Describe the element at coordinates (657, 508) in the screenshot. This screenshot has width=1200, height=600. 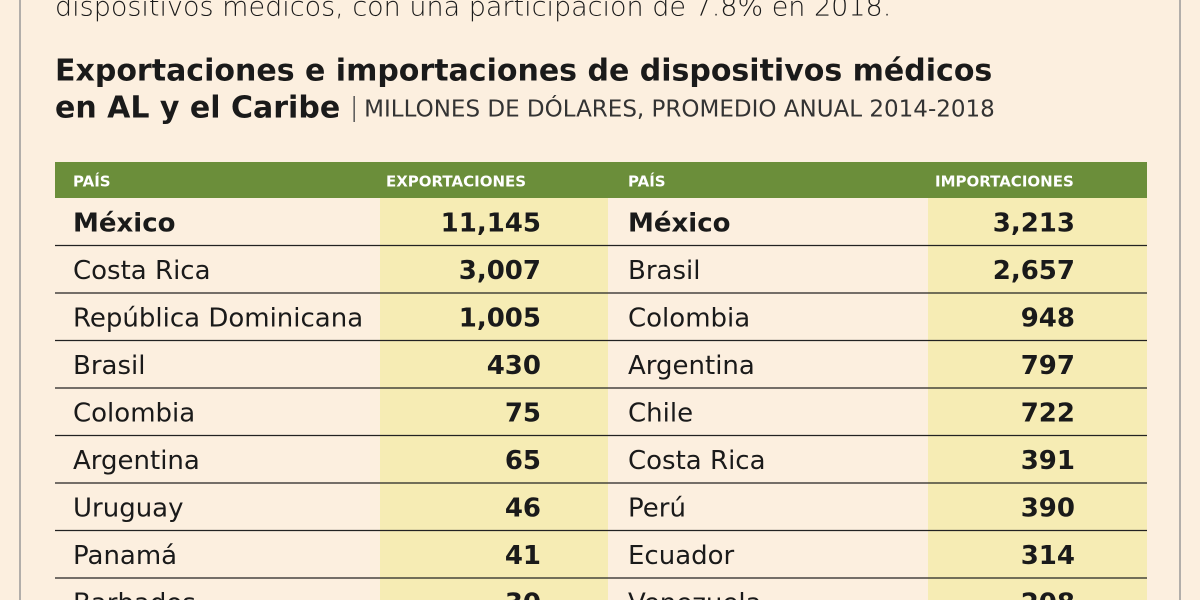
I see `country: Perú` at that location.